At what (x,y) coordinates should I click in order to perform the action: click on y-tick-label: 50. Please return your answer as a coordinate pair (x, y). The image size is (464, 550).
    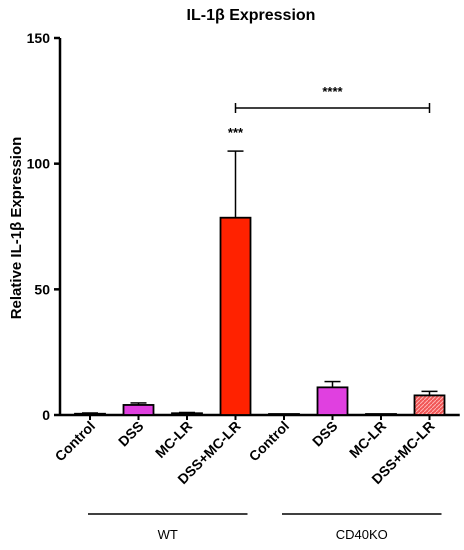
    Looking at the image, I should click on (42, 289).